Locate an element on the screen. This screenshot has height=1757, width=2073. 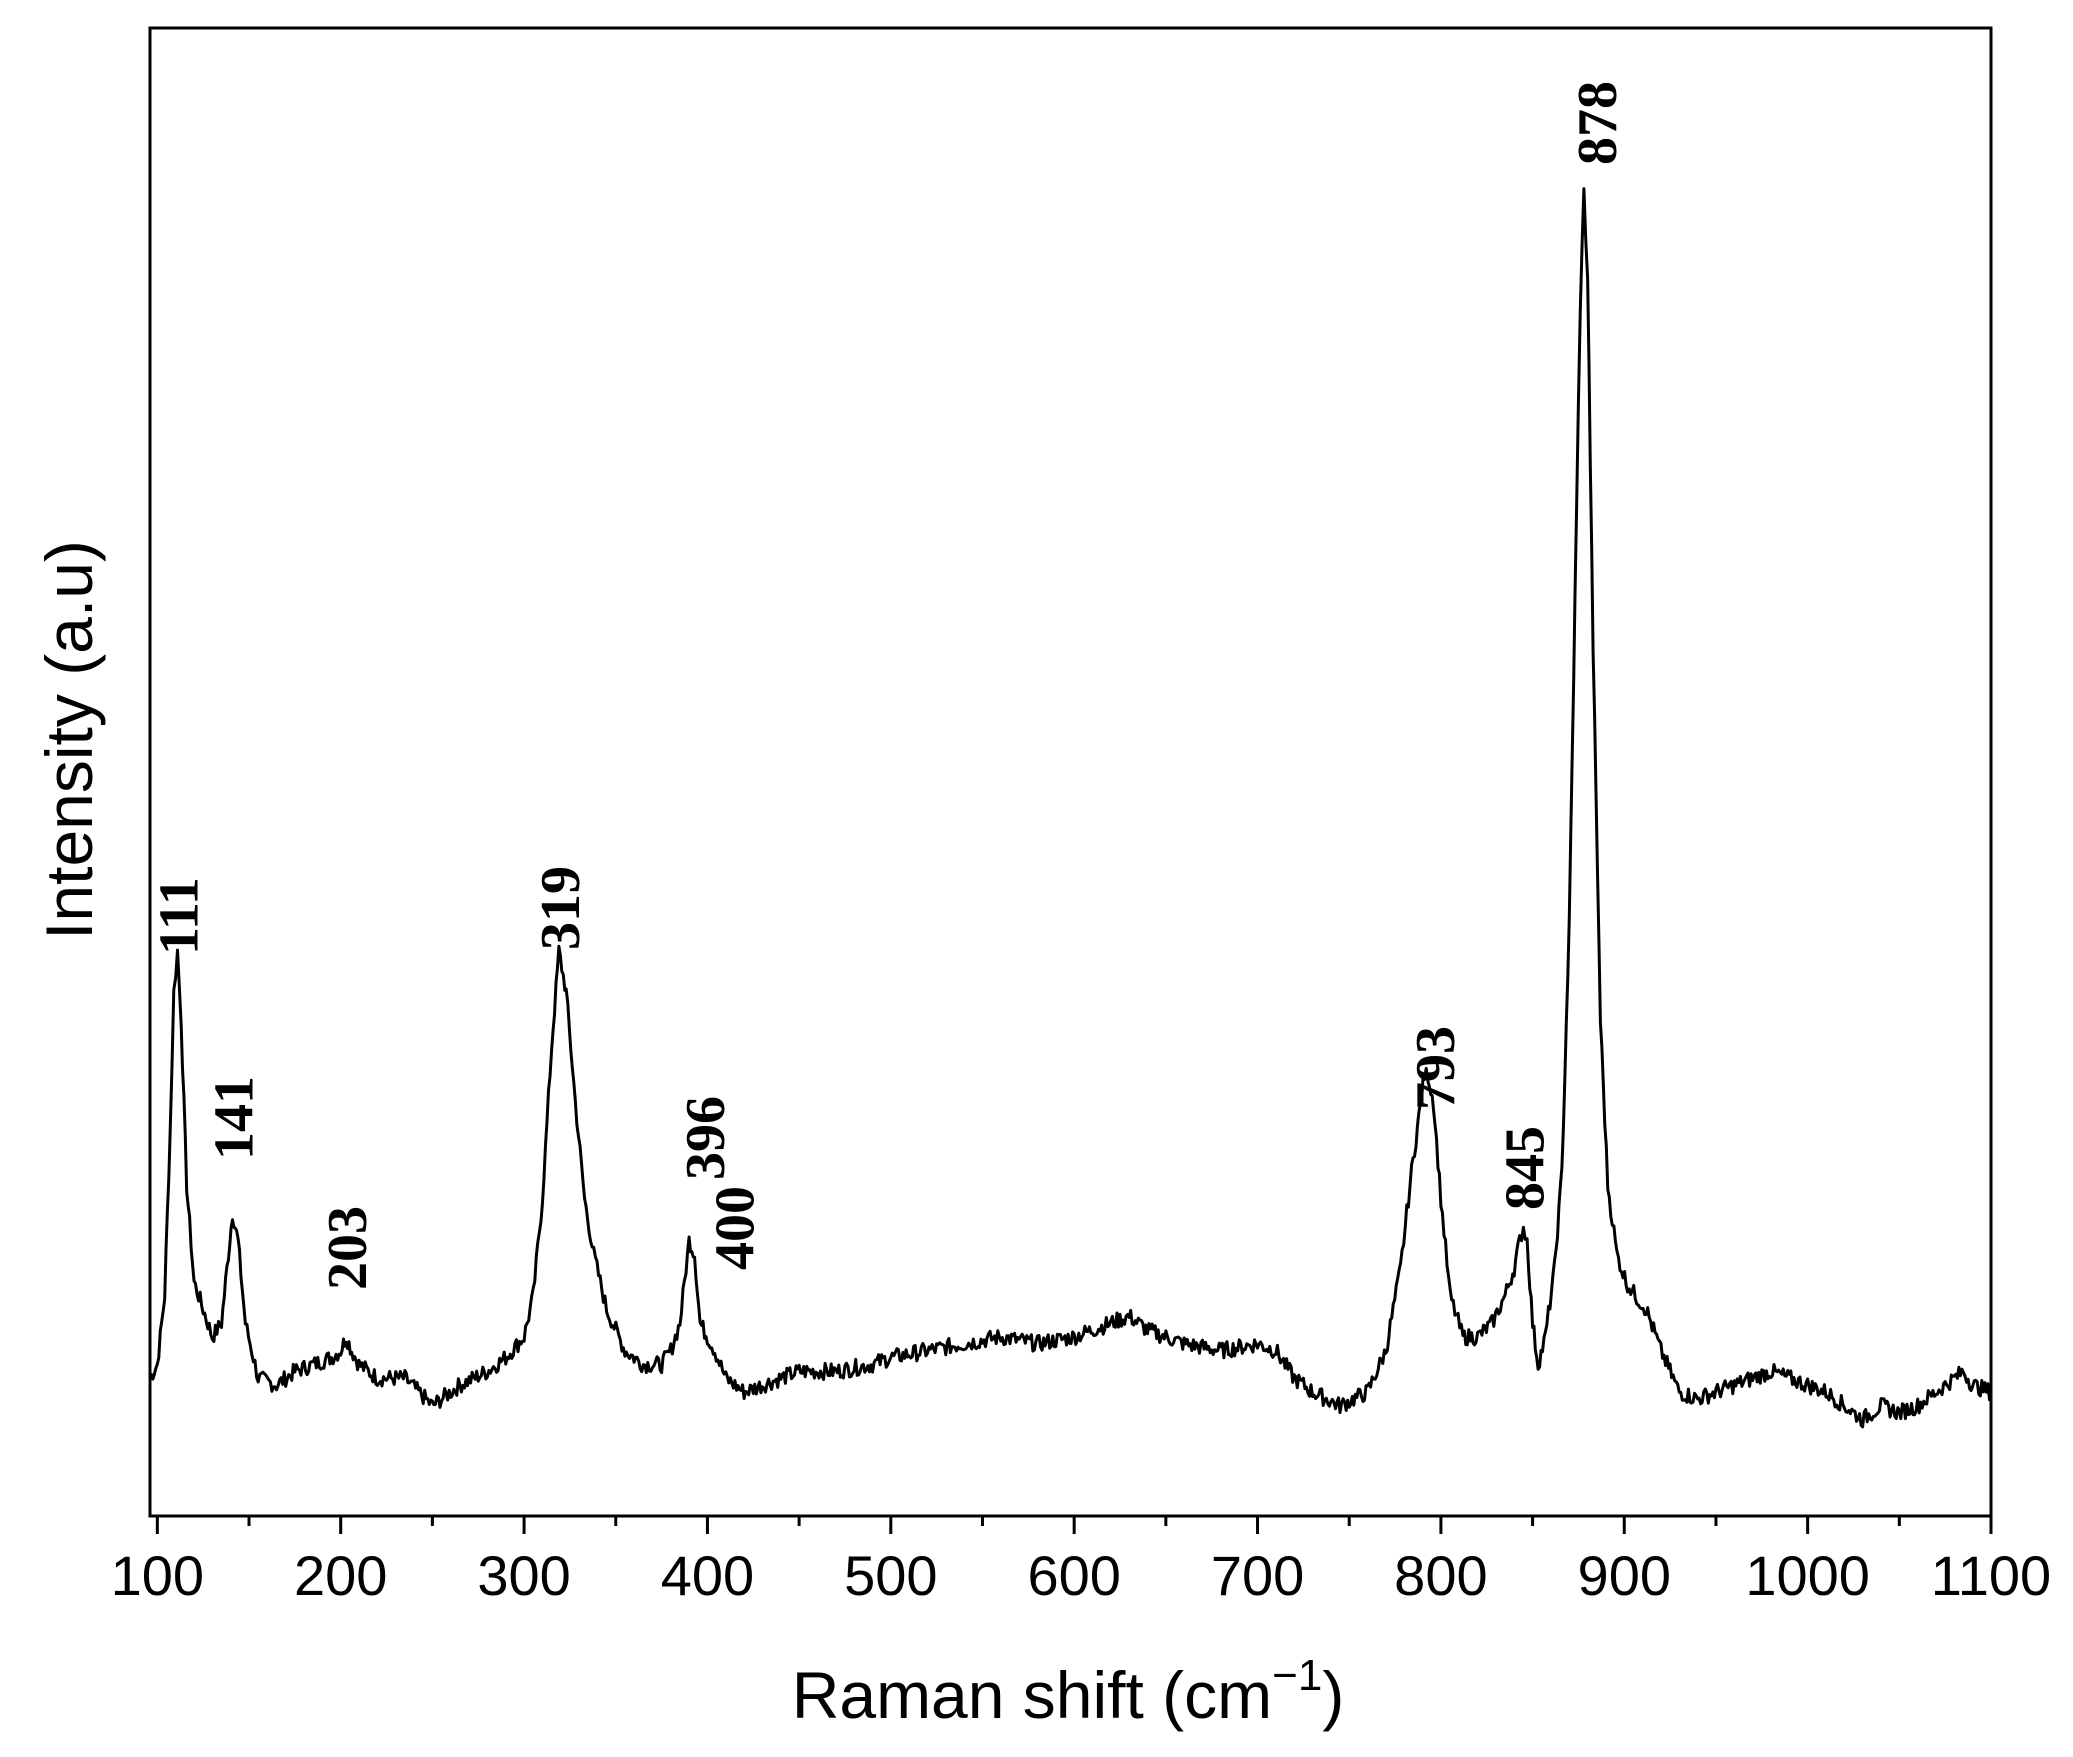
x-tick-label: 500 is located at coordinates (890, 1575).